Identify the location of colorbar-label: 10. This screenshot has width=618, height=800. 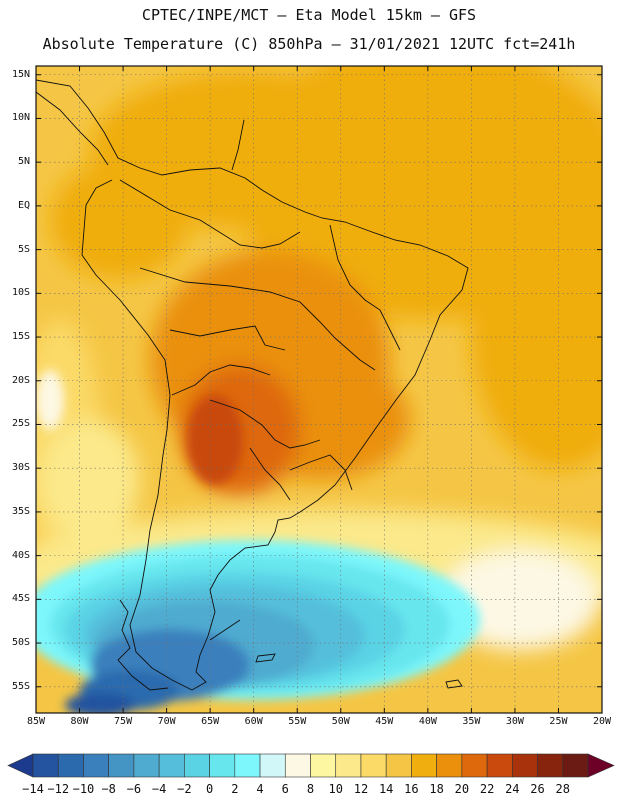
(335, 789).